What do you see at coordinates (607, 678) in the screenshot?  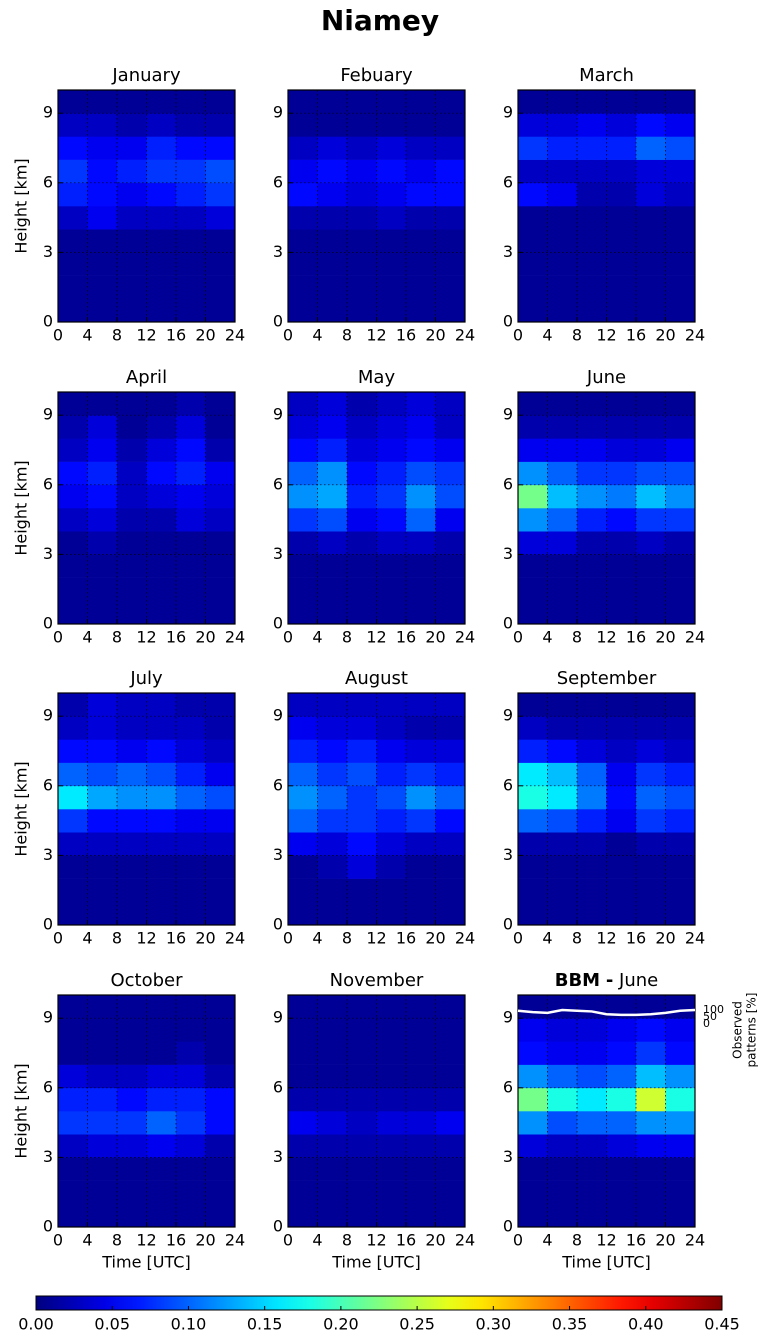 I see `panel-title: September` at bounding box center [607, 678].